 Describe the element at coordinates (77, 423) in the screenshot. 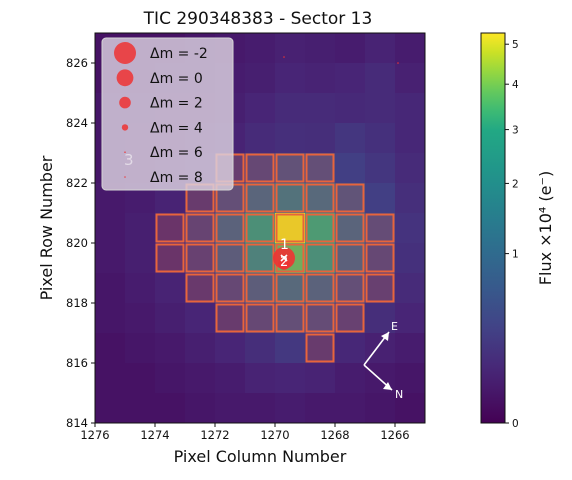

I see `y-tick-label: 814` at that location.